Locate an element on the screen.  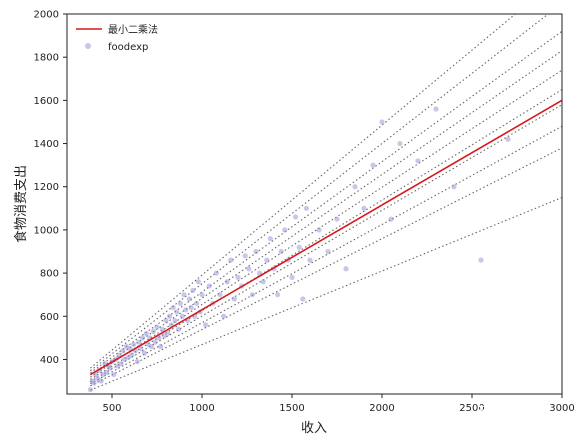
x-tick-label: 500 is located at coordinates (111, 408).